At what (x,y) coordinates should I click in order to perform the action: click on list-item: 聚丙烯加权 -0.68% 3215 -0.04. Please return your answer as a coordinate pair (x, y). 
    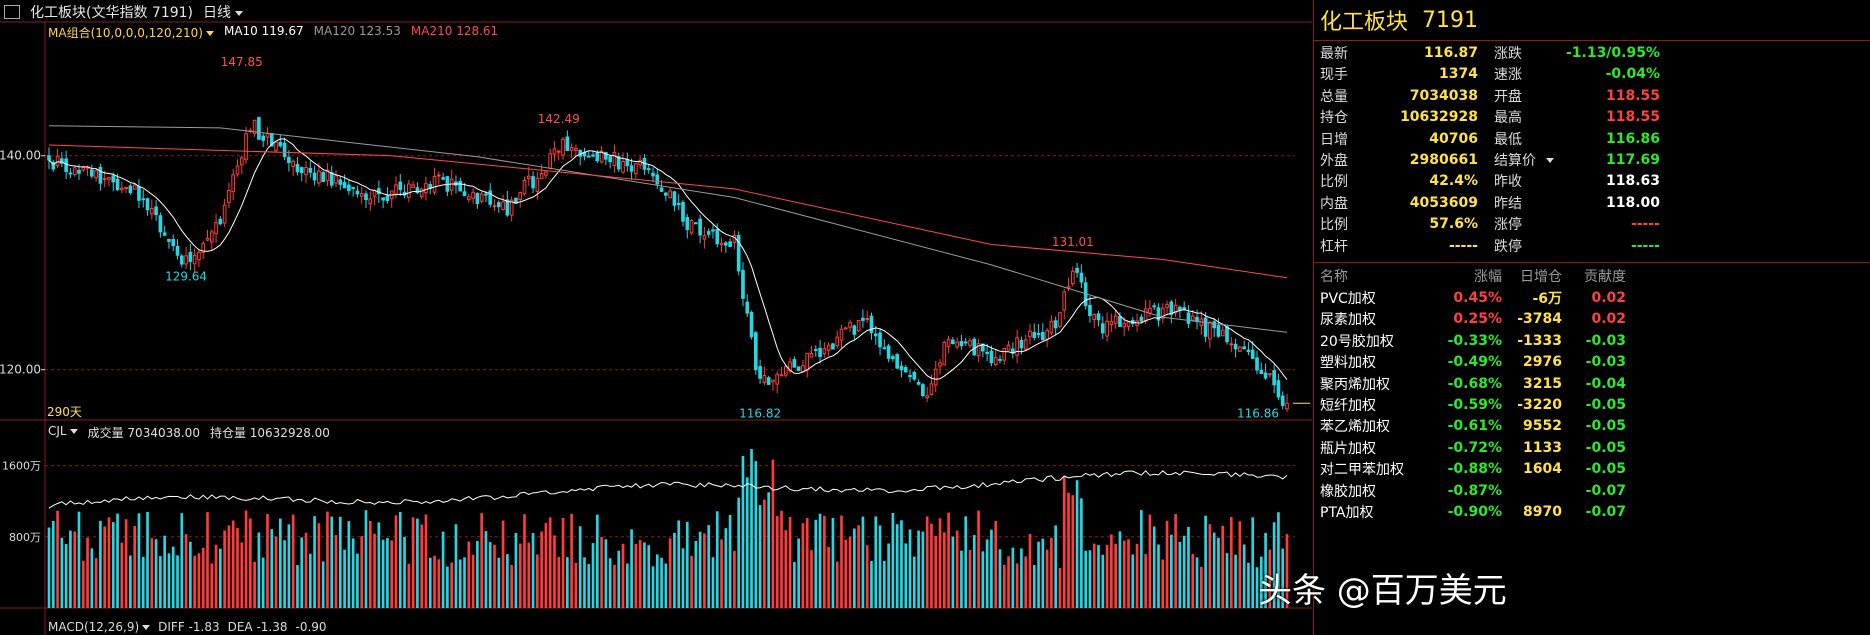
    Looking at the image, I should click on (1592, 384).